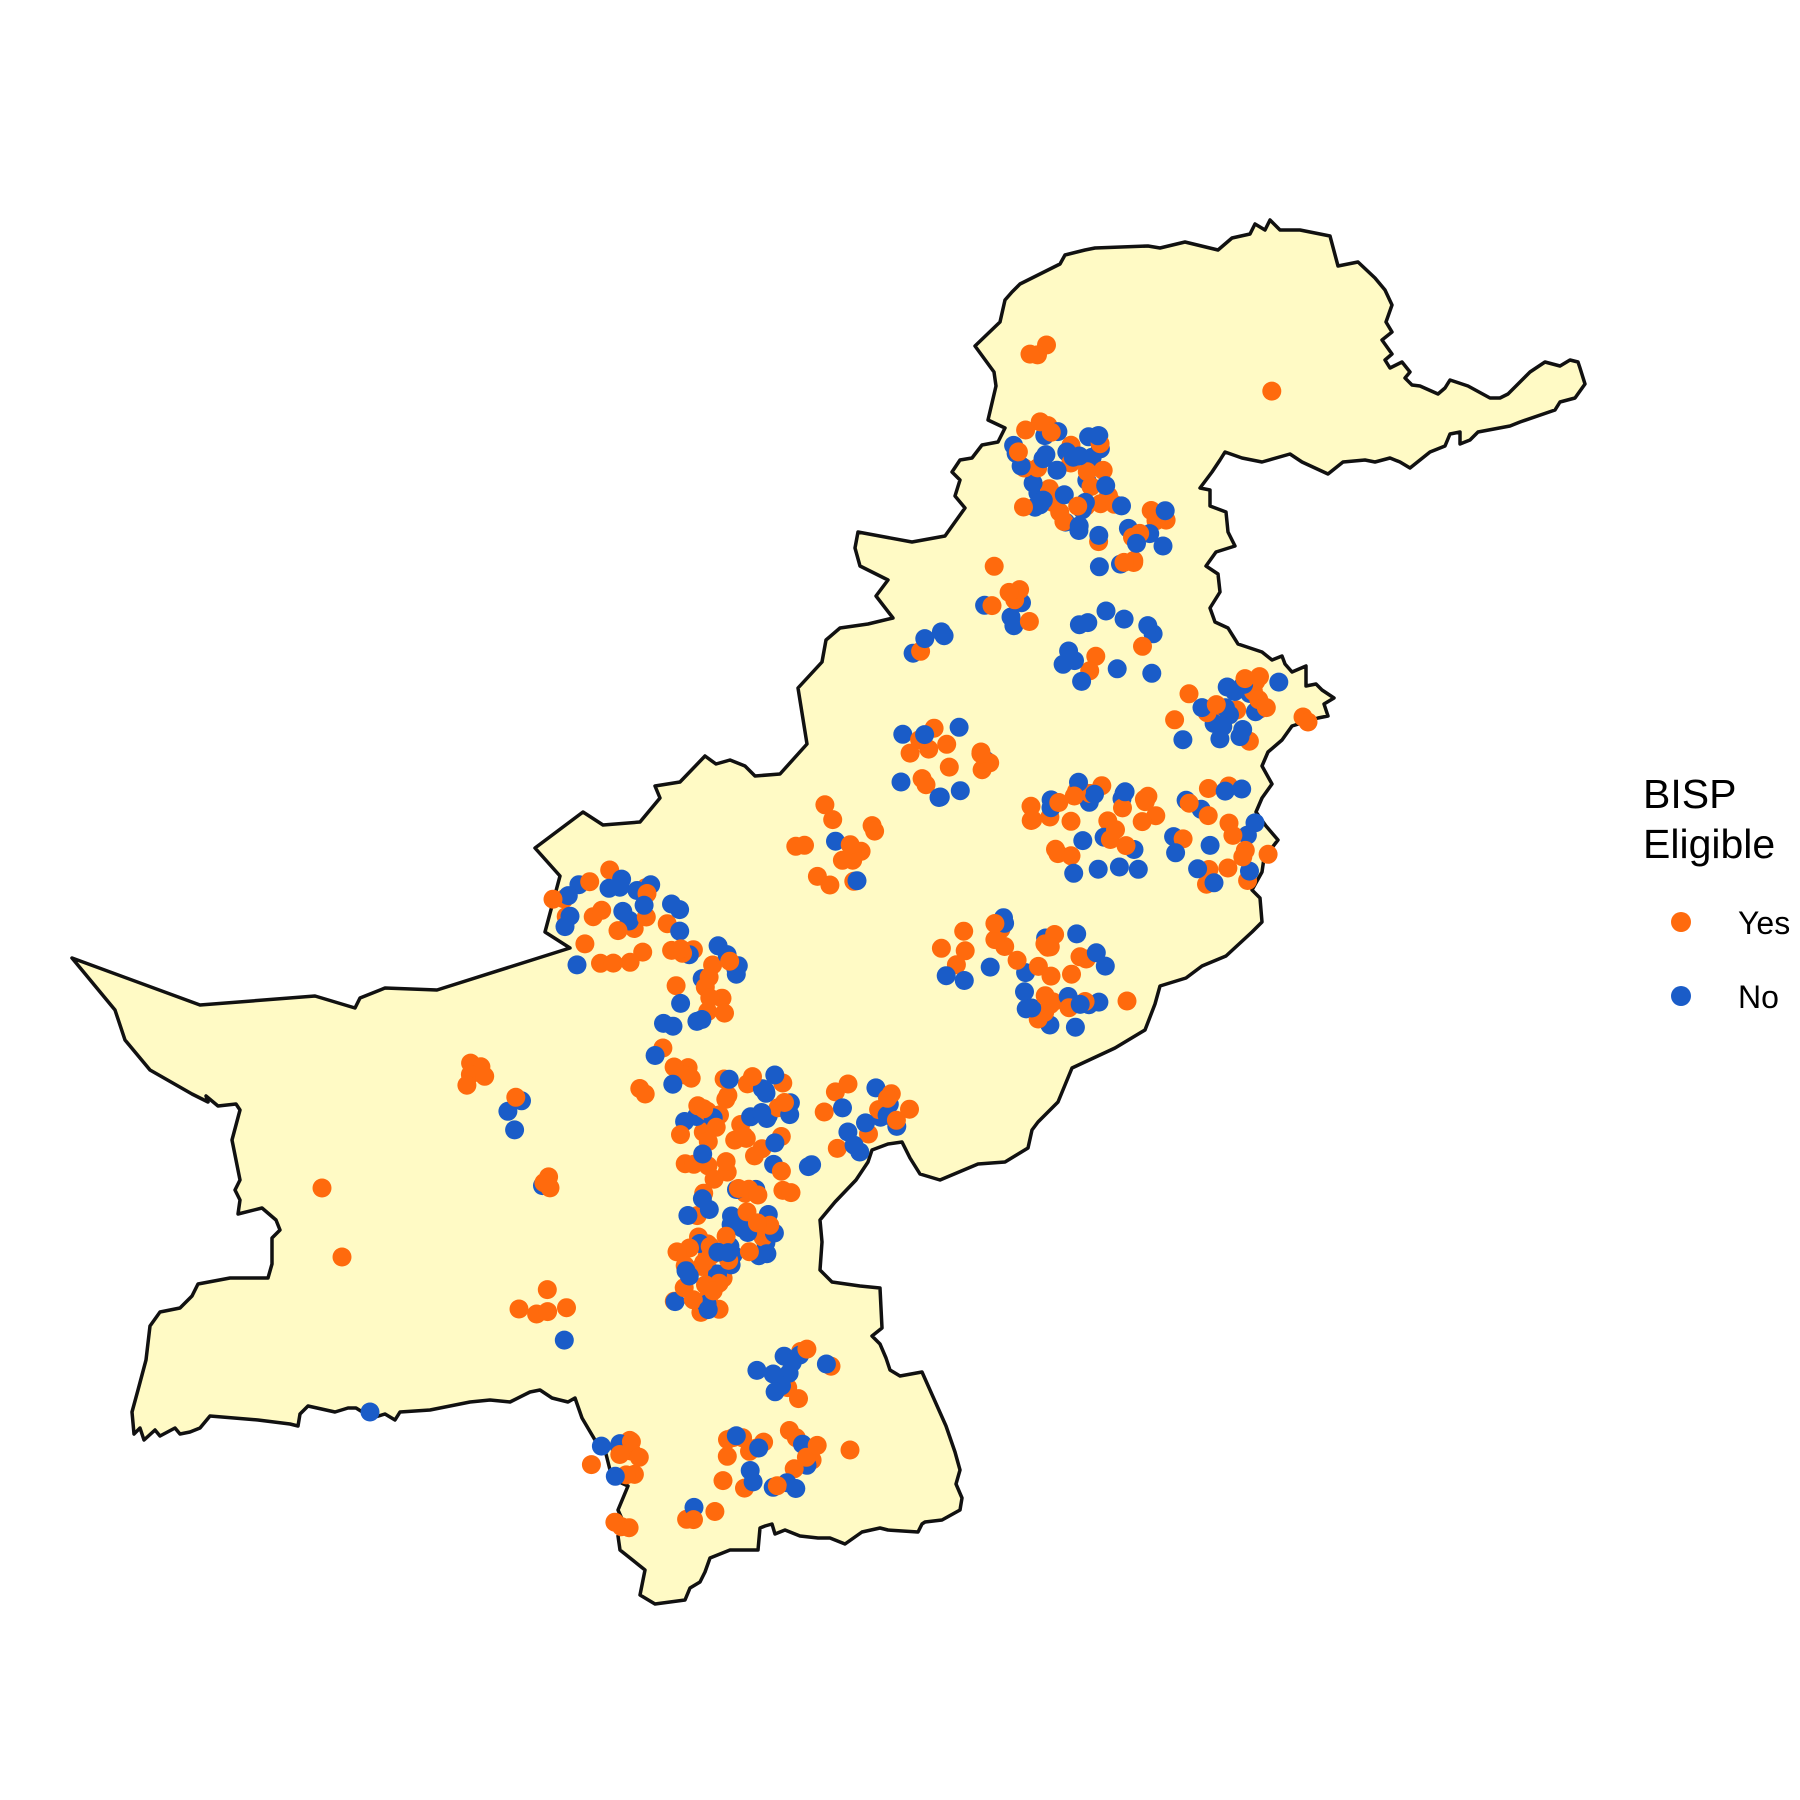 Image resolution: width=1800 pixels, height=1800 pixels. Describe the element at coordinates (1689, 794) in the screenshot. I see `legend-title: BISP` at that location.